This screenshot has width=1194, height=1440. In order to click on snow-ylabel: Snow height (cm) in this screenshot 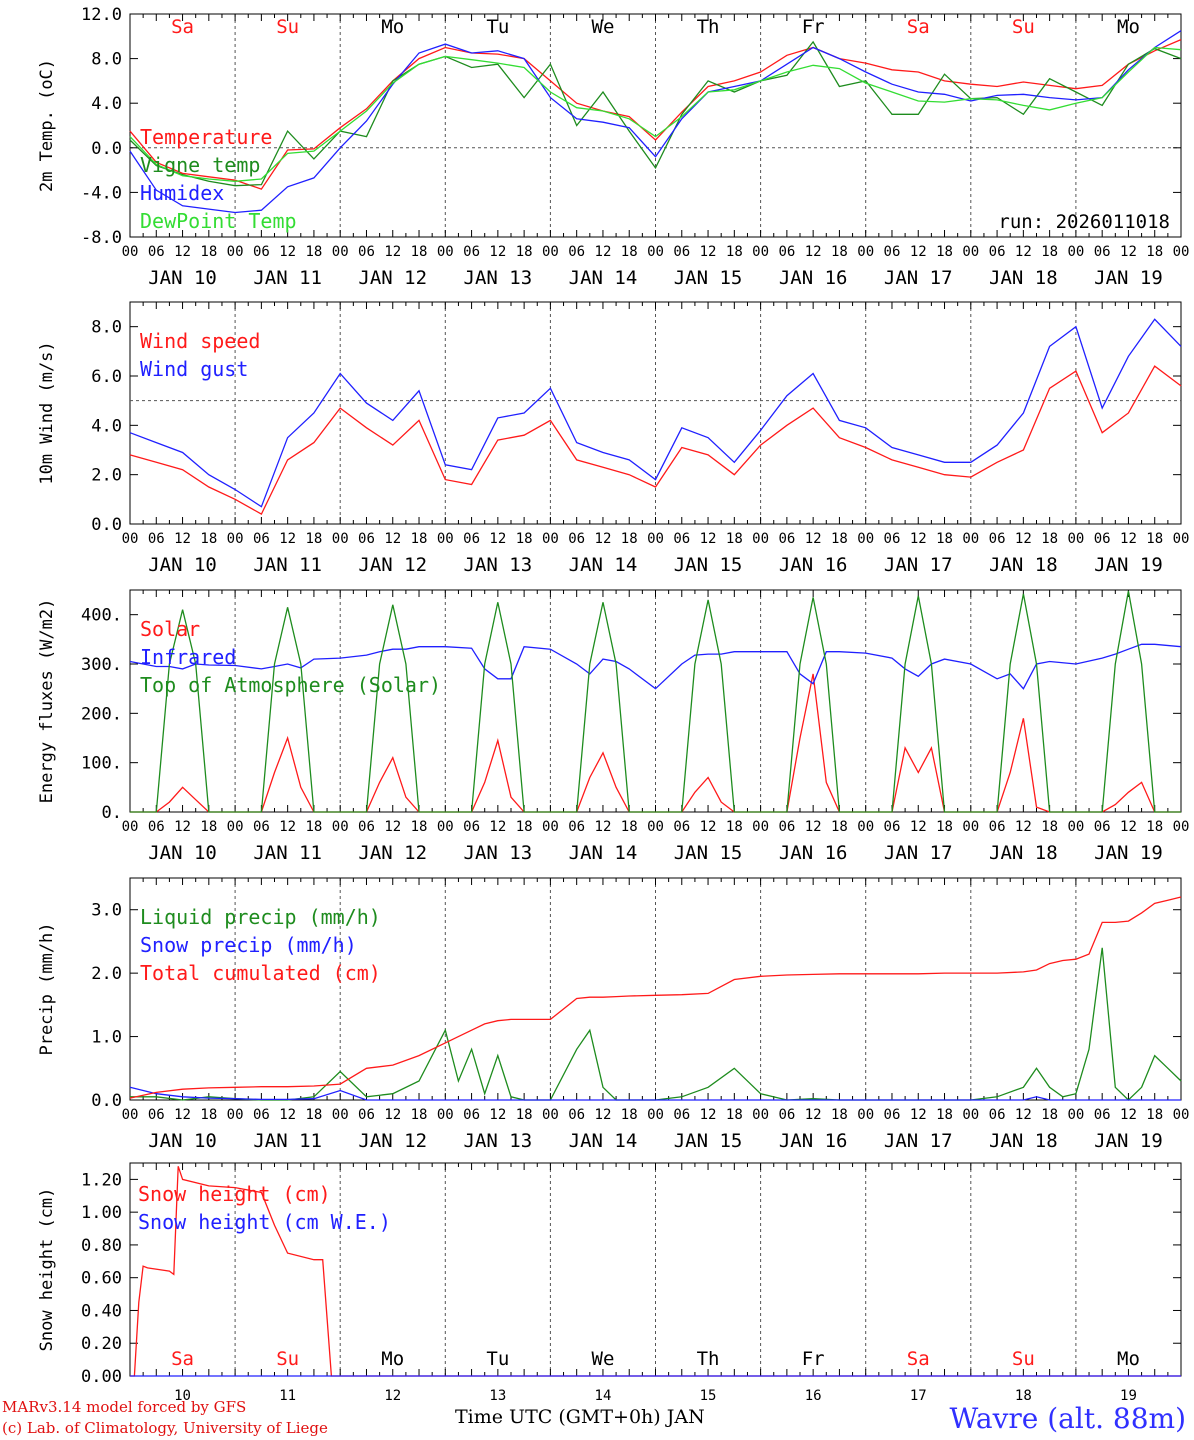, I will do `click(47, 1270)`.